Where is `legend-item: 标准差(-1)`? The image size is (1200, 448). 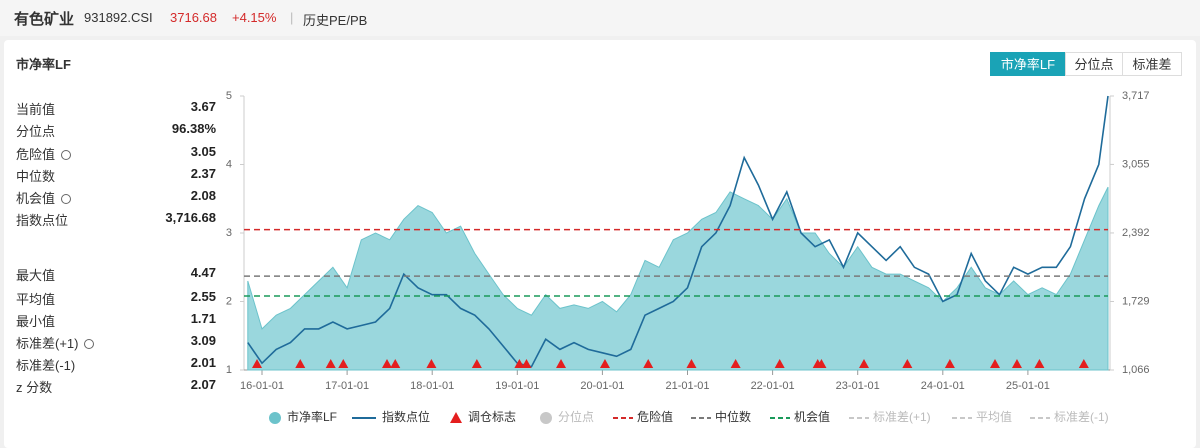
legend-item: 标准差(-1) is located at coordinates (1069, 417).